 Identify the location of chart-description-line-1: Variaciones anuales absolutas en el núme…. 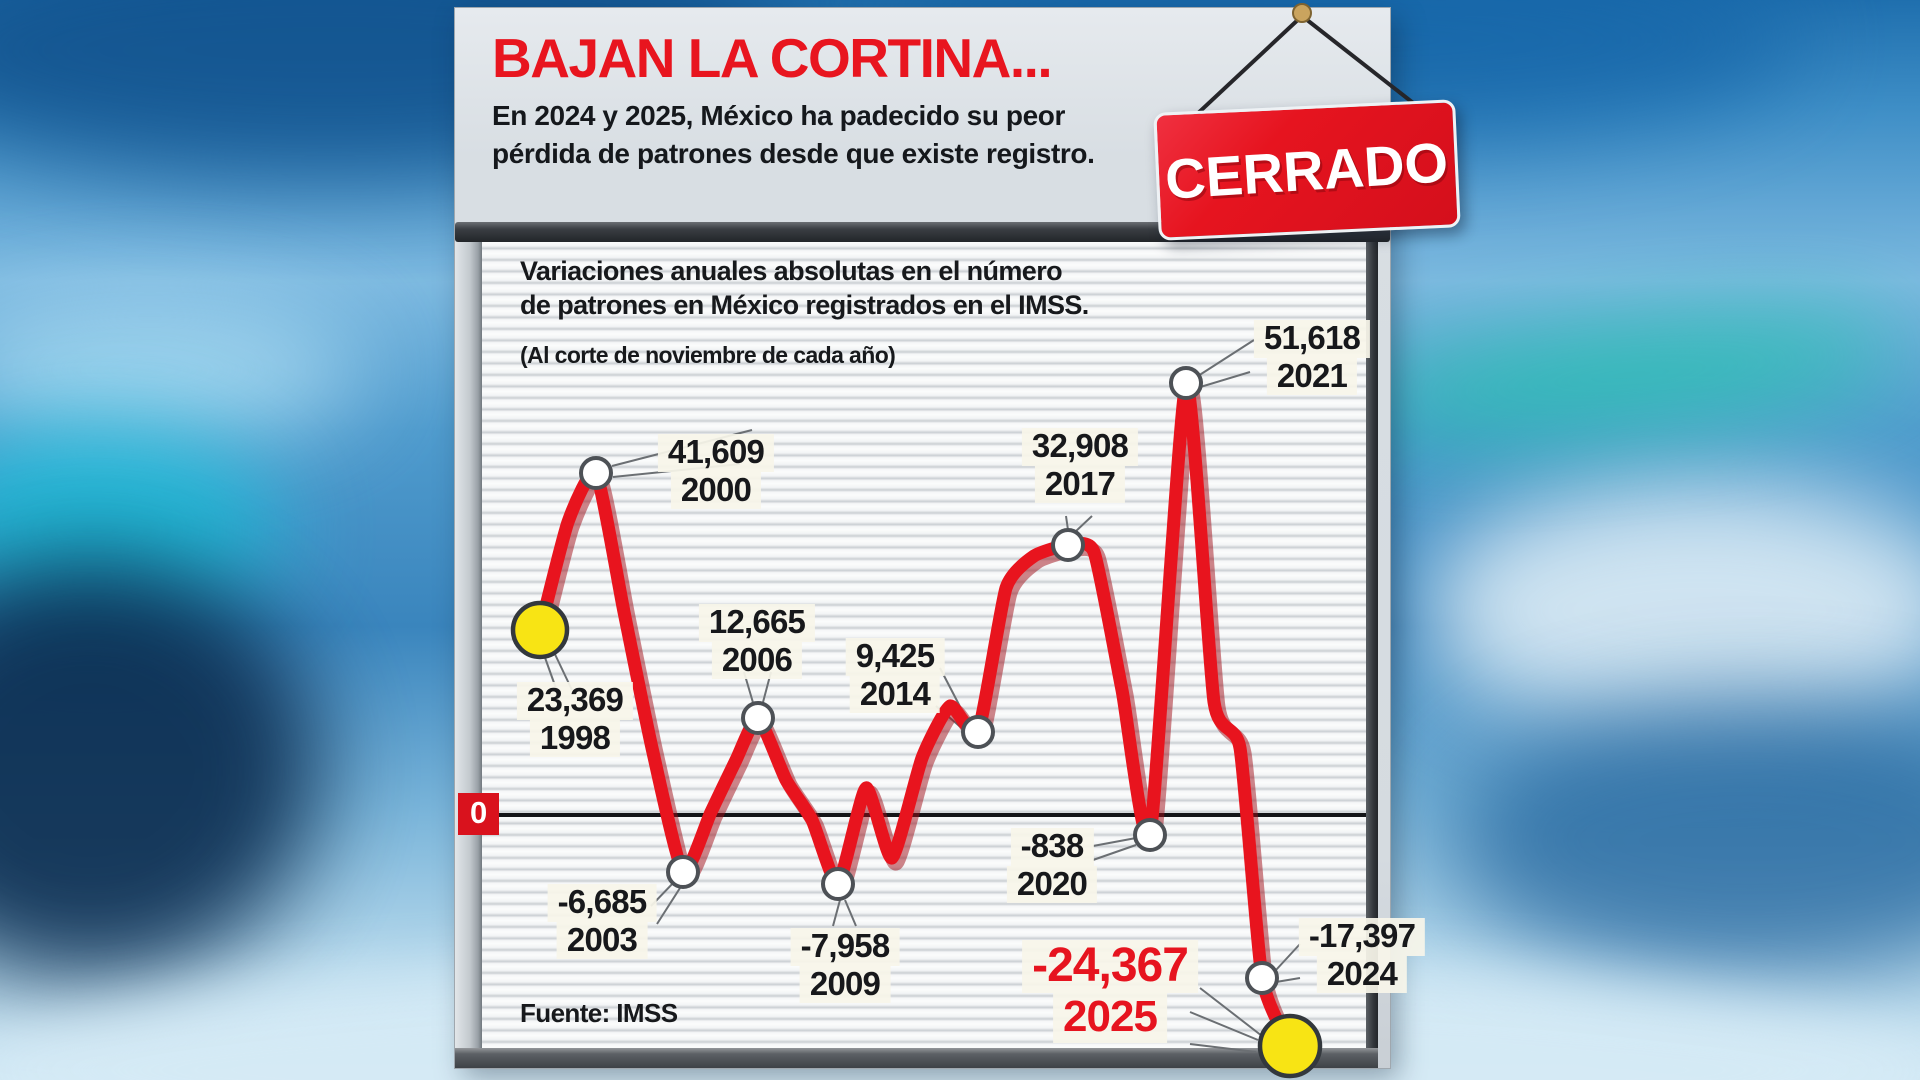
(791, 271).